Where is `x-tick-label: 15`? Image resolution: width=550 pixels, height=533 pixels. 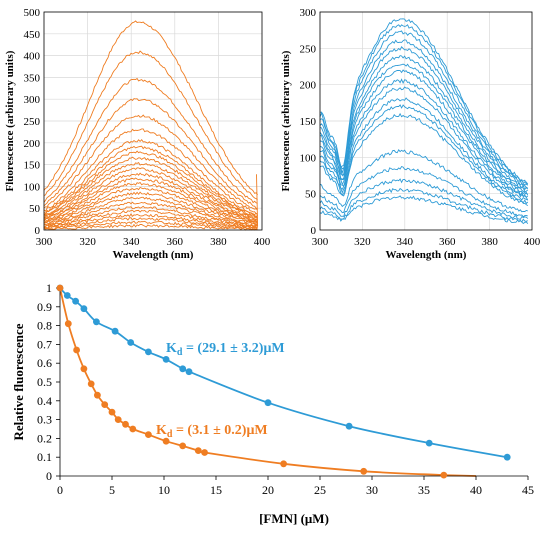 x-tick-label: 15 is located at coordinates (216, 490).